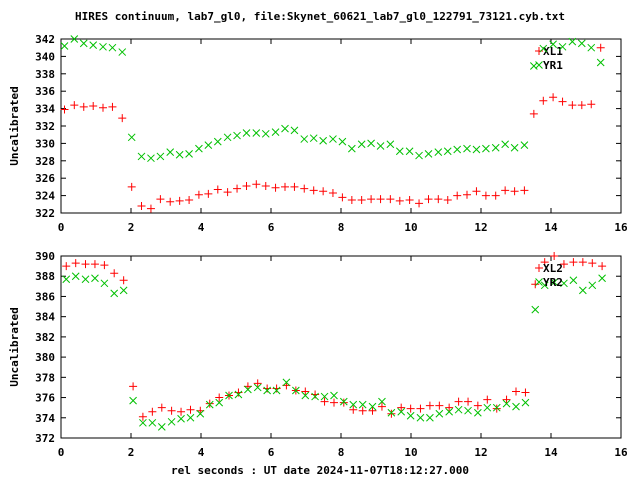 This screenshot has height=480, width=640. Describe the element at coordinates (553, 51) in the screenshot. I see `legend-label-xl1: XL1` at that location.